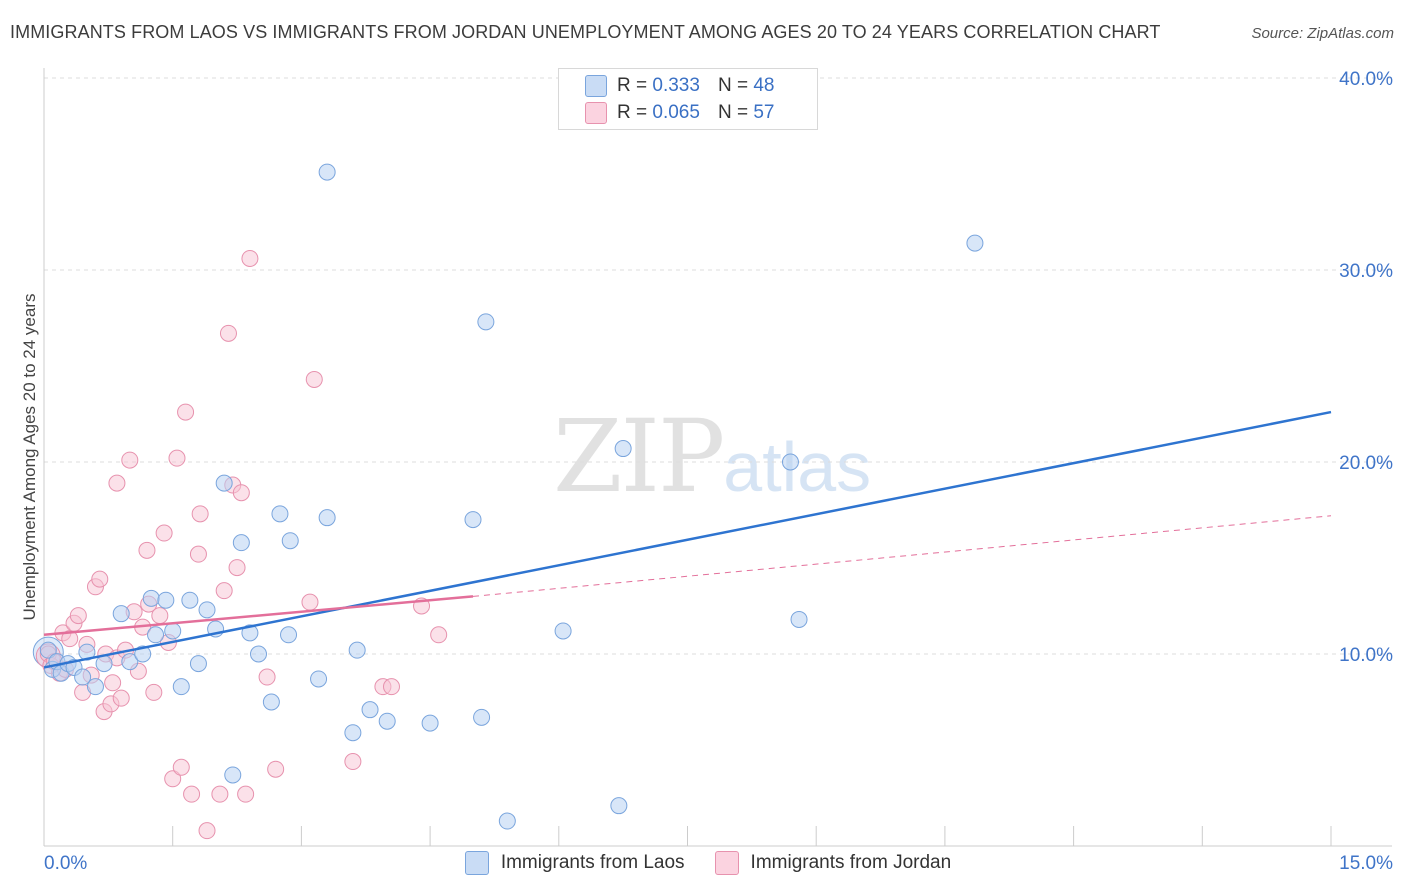 This screenshot has width=1406, height=892. Describe the element at coordinates (680, 86) in the screenshot. I see `legend-row-laos: R = 0.333 N = 48` at that location.